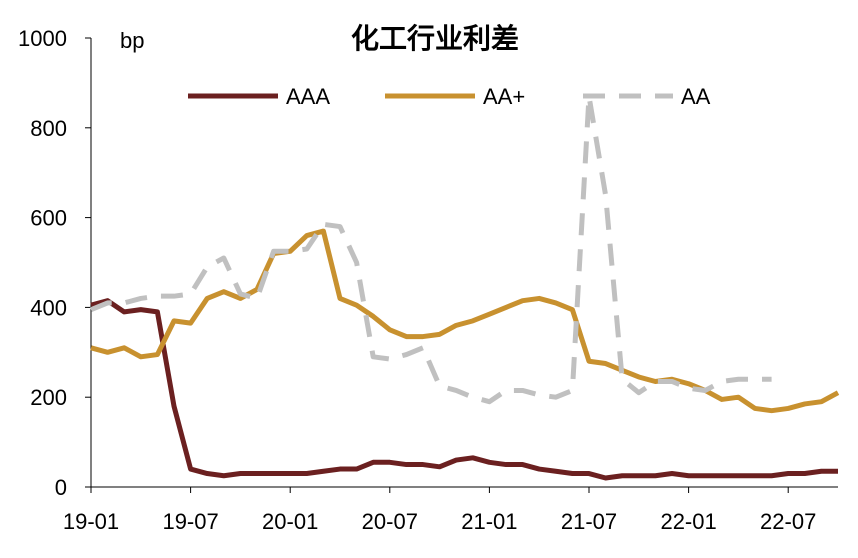 The image size is (858, 558). Describe the element at coordinates (696, 96) in the screenshot. I see `legend-label: AA` at that location.